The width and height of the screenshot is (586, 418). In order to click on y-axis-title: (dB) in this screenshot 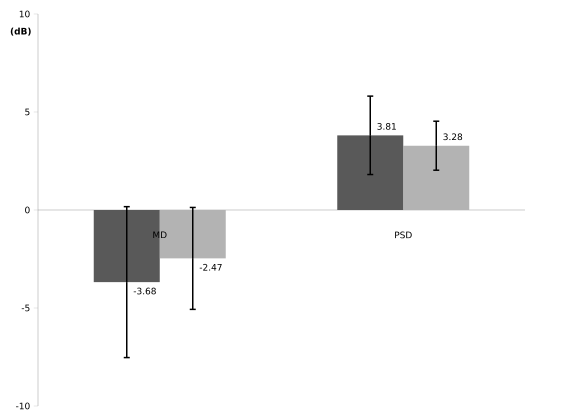, I will do `click(20, 32)`.